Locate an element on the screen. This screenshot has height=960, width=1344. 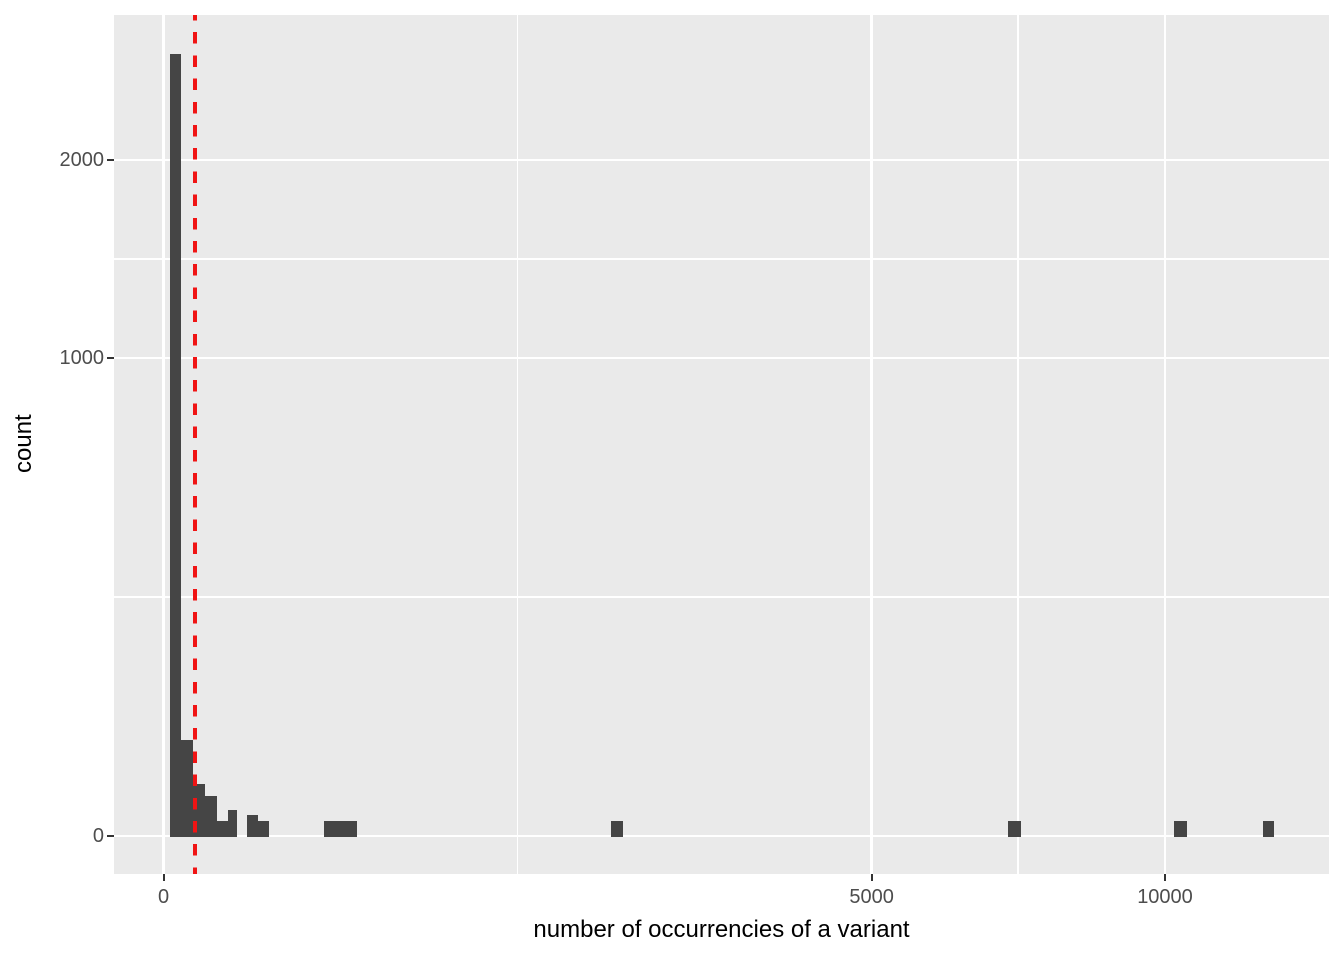
x-axis-title: number of occurrencies of a variant is located at coordinates (721, 929).